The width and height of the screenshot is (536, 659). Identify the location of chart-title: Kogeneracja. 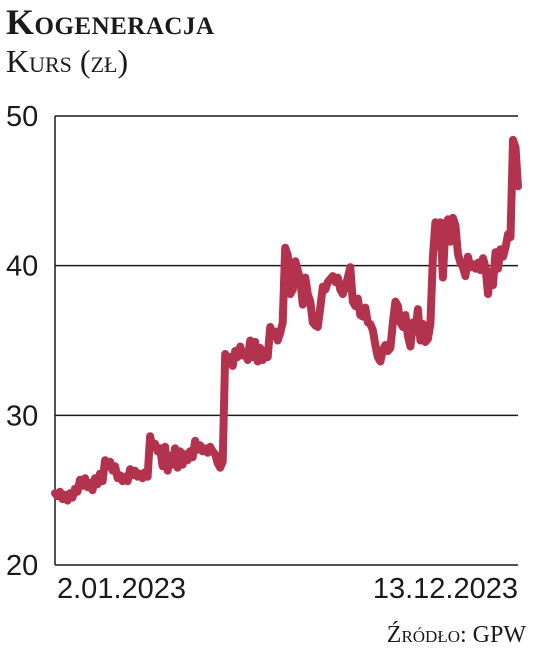
(110, 22).